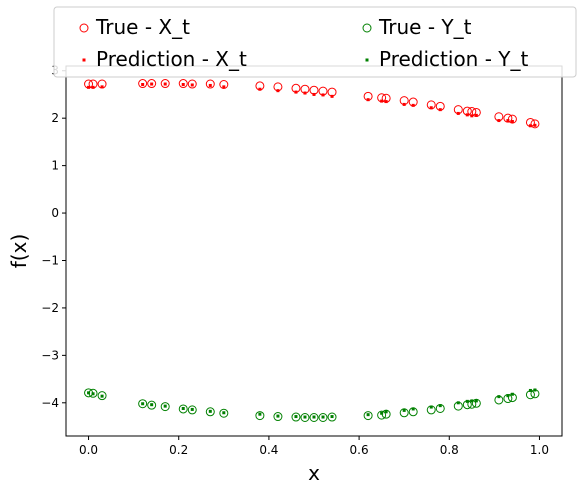 The width and height of the screenshot is (584, 494). I want to click on y-tick-label: 2, so click(55, 118).